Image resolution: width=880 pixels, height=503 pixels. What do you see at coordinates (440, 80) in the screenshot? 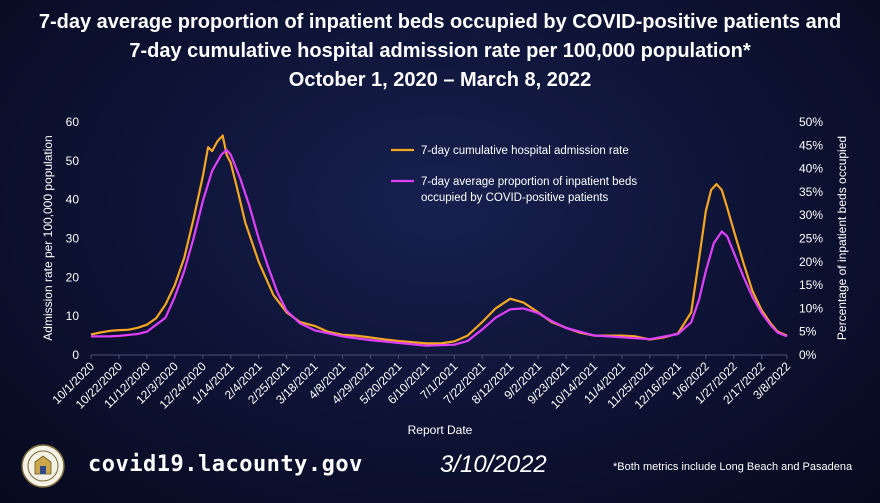
I see `title-line-3: October 1, 2020 – March 8, 2022` at bounding box center [440, 80].